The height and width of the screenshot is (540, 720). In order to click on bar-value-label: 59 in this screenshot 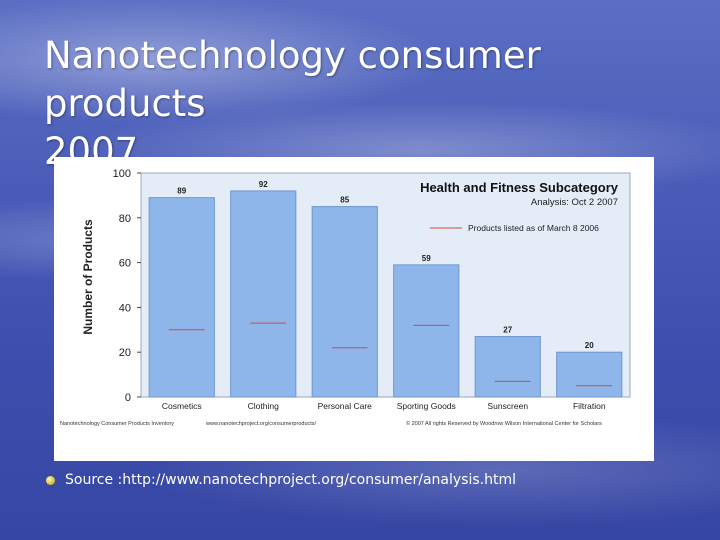, I will do `click(426, 258)`.